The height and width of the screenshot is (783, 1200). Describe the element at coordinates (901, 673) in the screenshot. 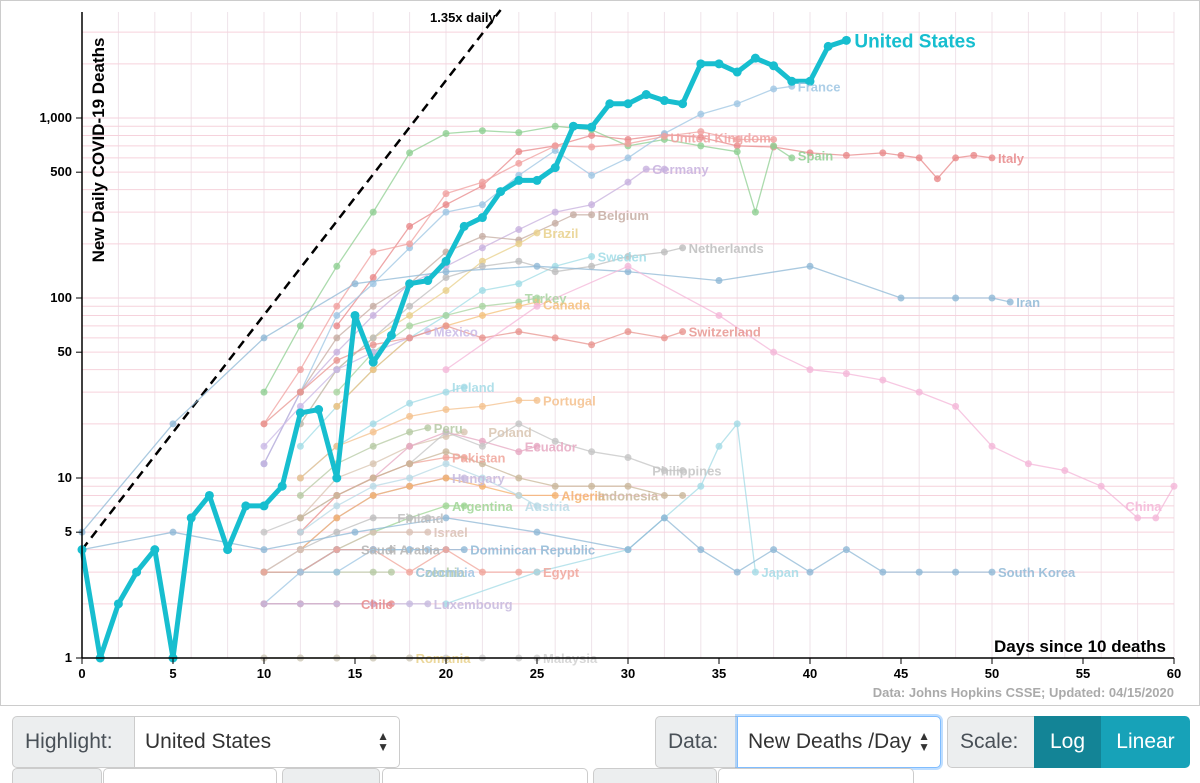

I see `x-tick-label: 45` at that location.